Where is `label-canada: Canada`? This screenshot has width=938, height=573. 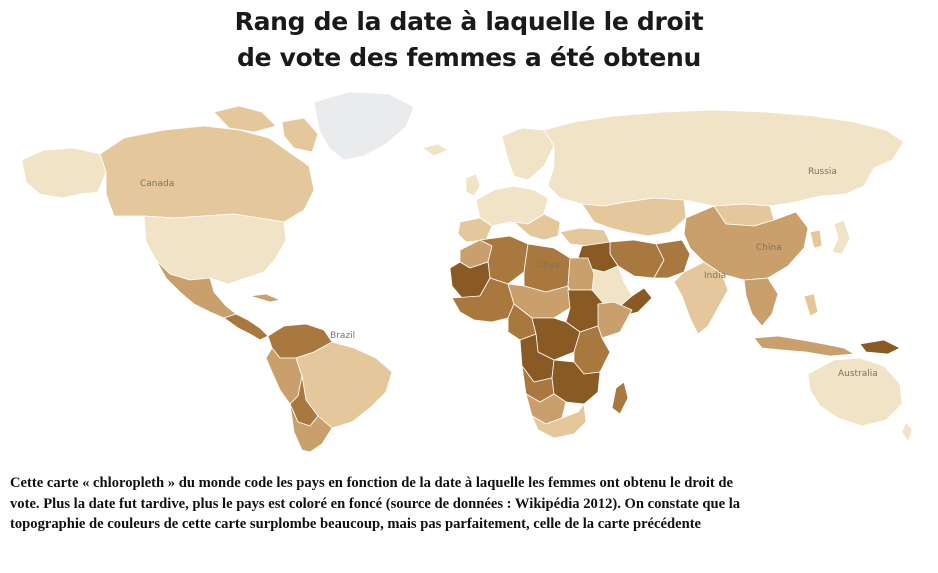 label-canada: Canada is located at coordinates (157, 184).